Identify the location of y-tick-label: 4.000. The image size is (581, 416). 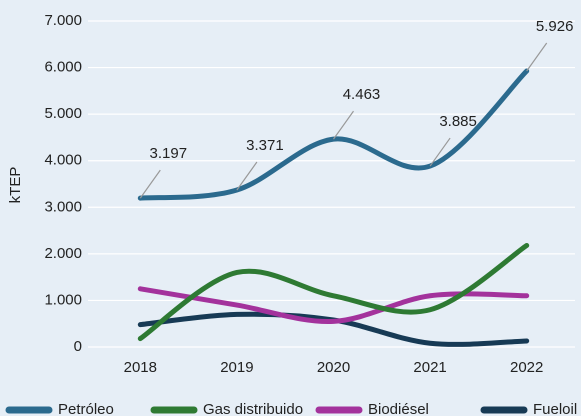
(63, 160).